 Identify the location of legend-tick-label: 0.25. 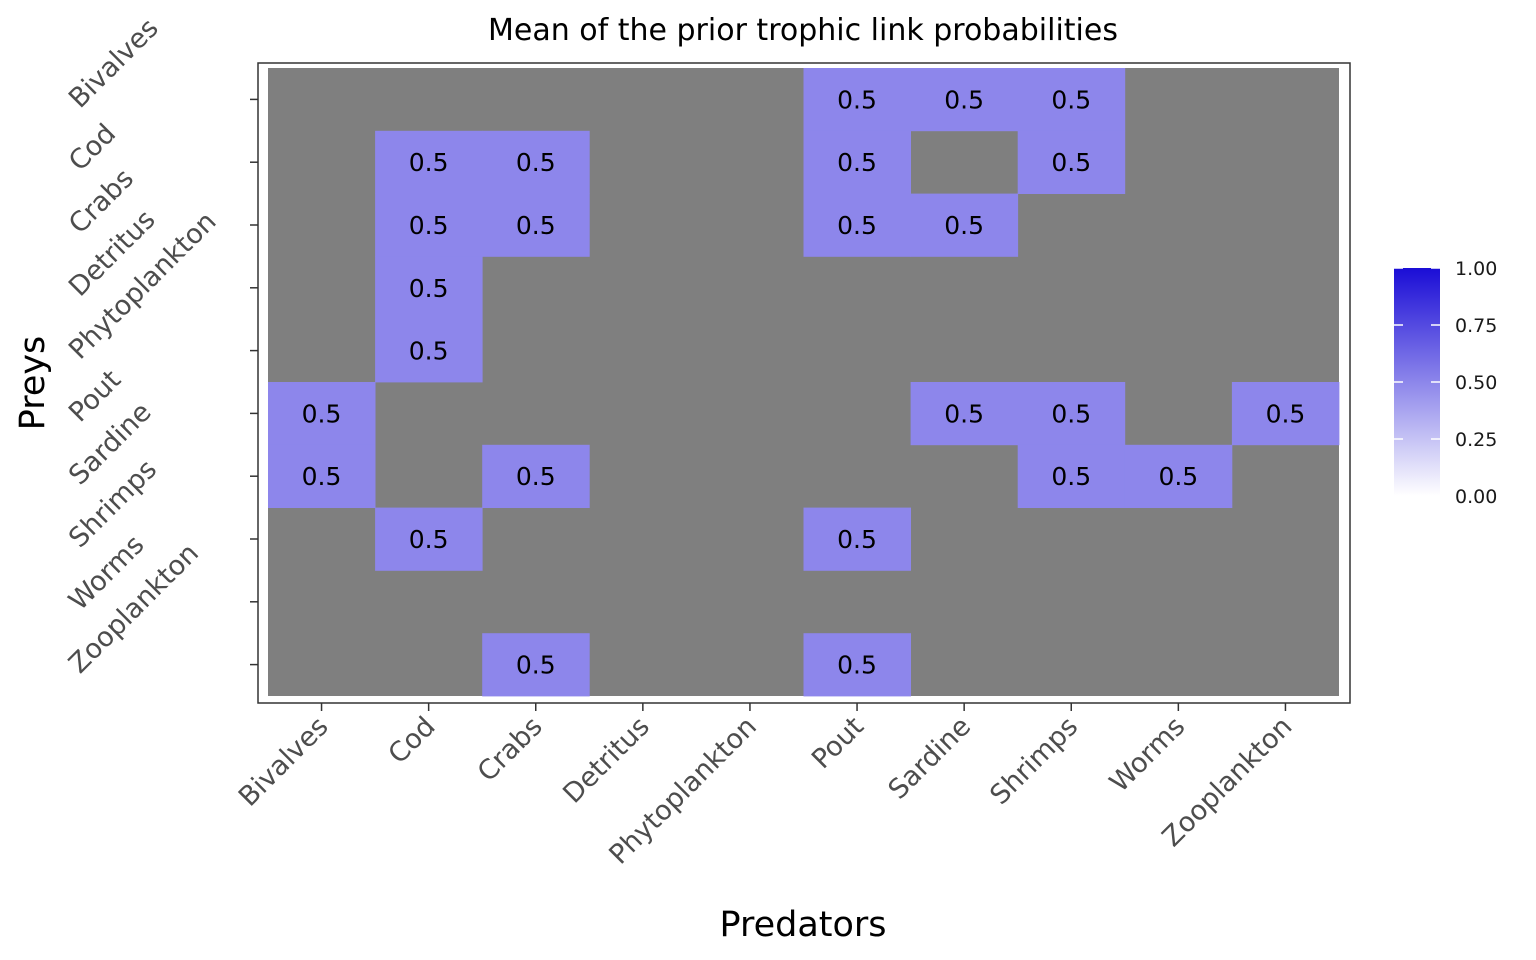
(1476, 440).